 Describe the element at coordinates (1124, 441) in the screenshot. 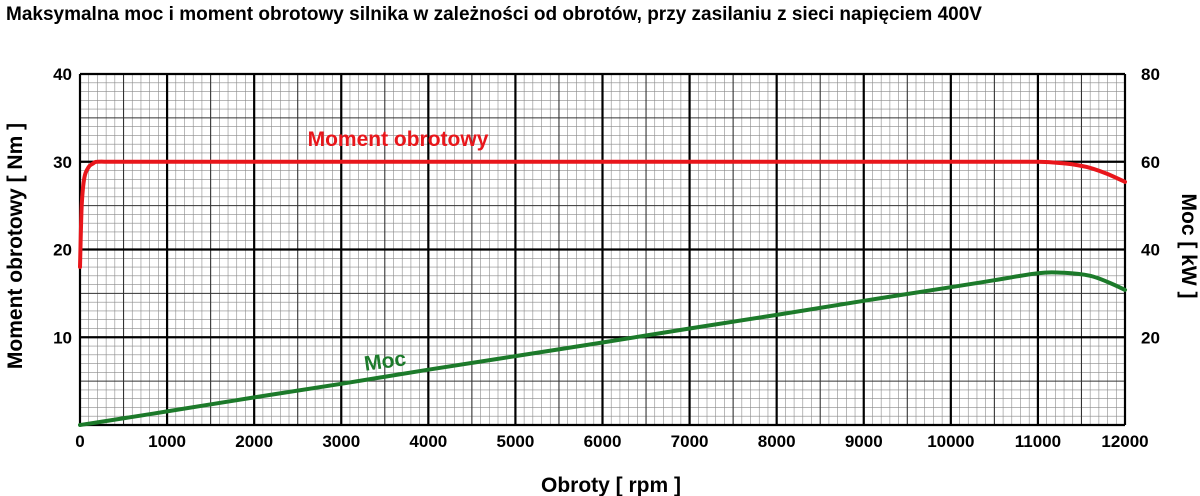

I see `x-tick-label: 12000` at that location.